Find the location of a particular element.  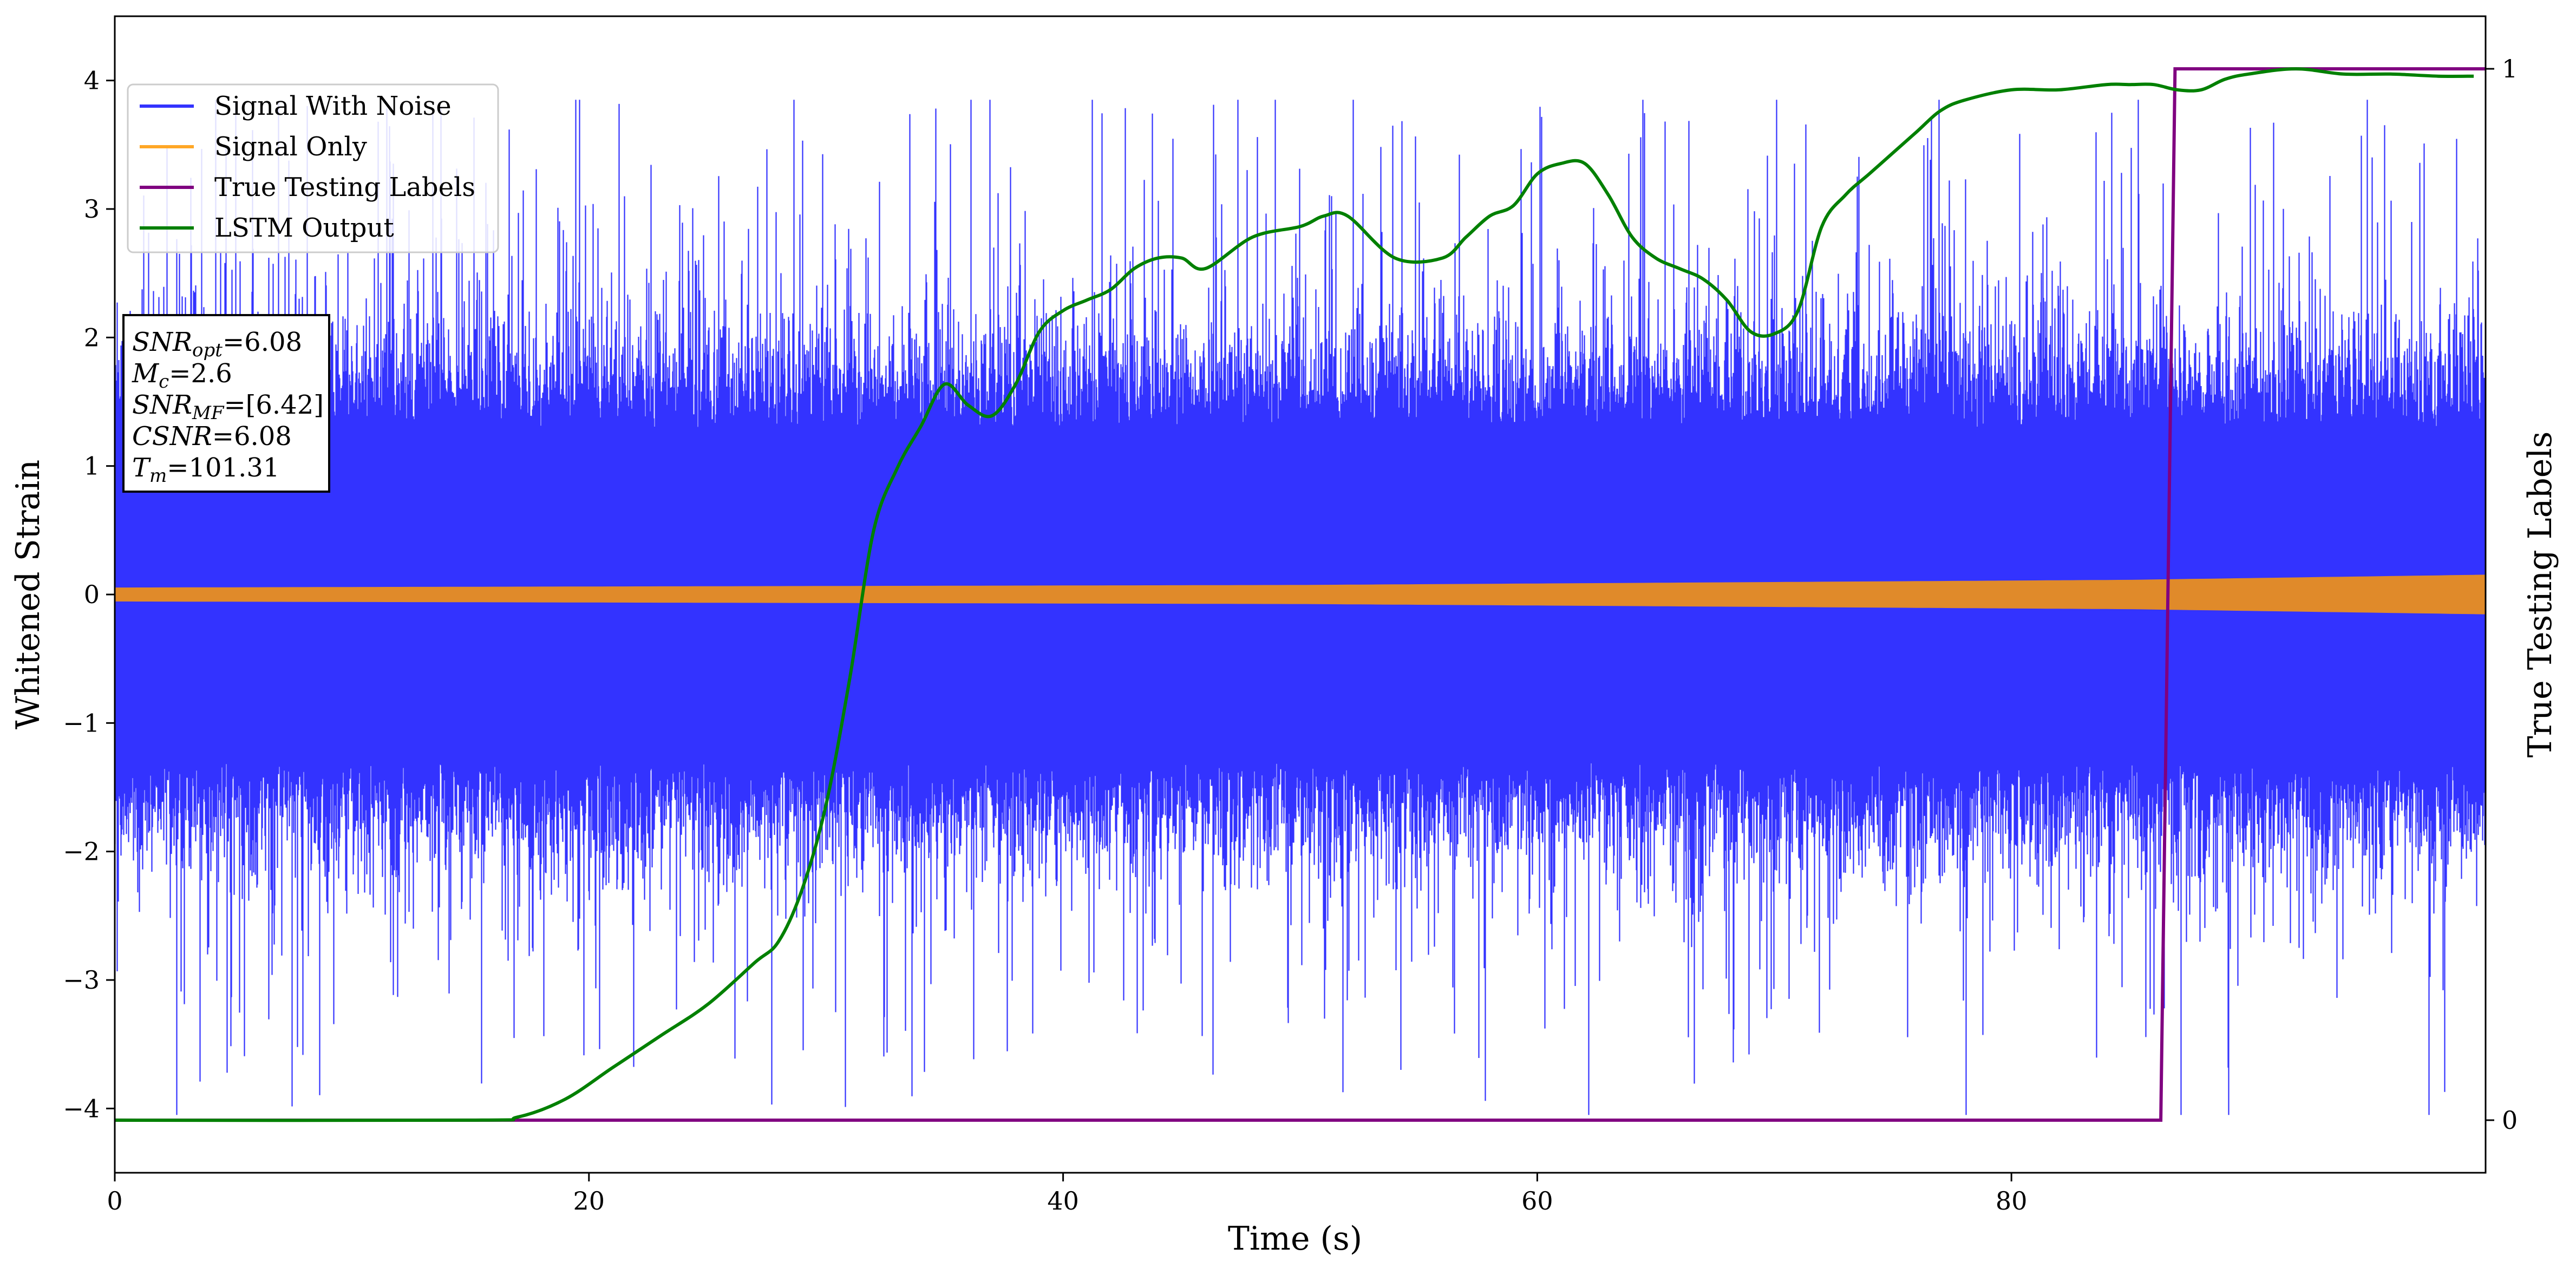

y-tick-label: −2 is located at coordinates (82, 851).